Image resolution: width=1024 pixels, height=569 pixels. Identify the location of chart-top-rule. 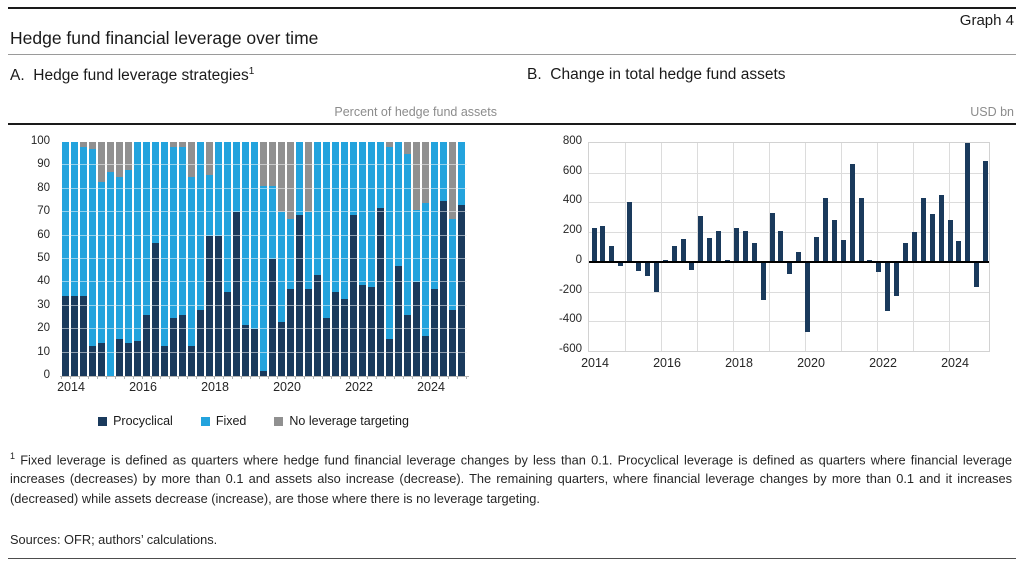
(512, 124).